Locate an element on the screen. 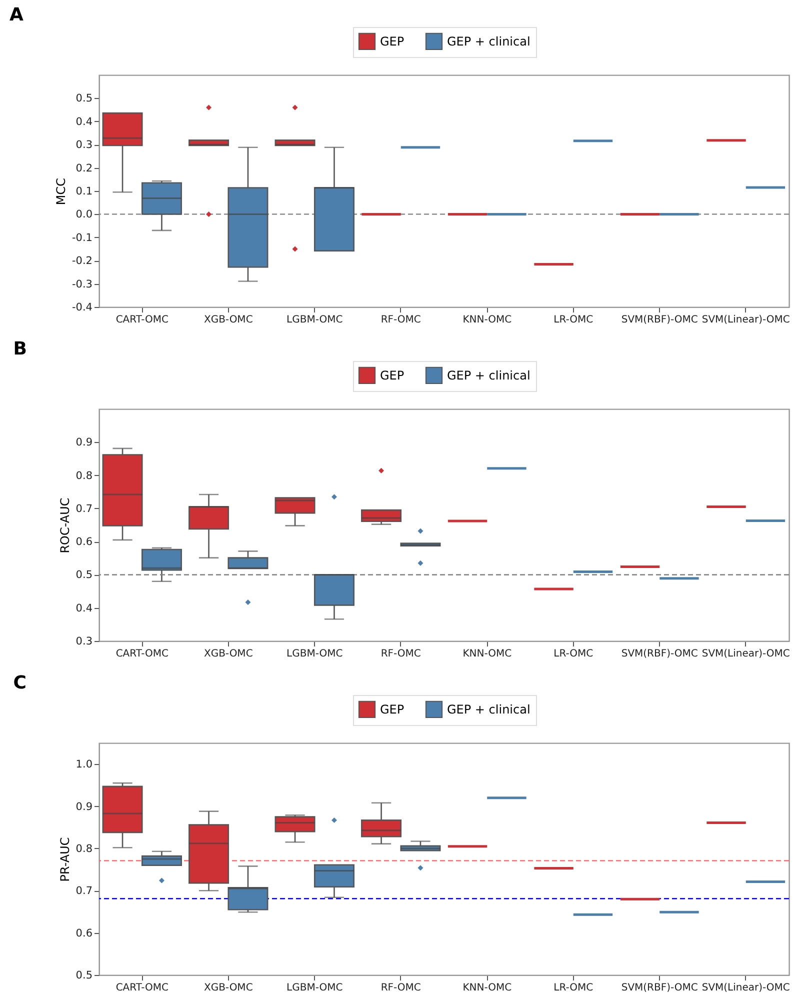  y-tick-label: -0.1 is located at coordinates (82, 238).